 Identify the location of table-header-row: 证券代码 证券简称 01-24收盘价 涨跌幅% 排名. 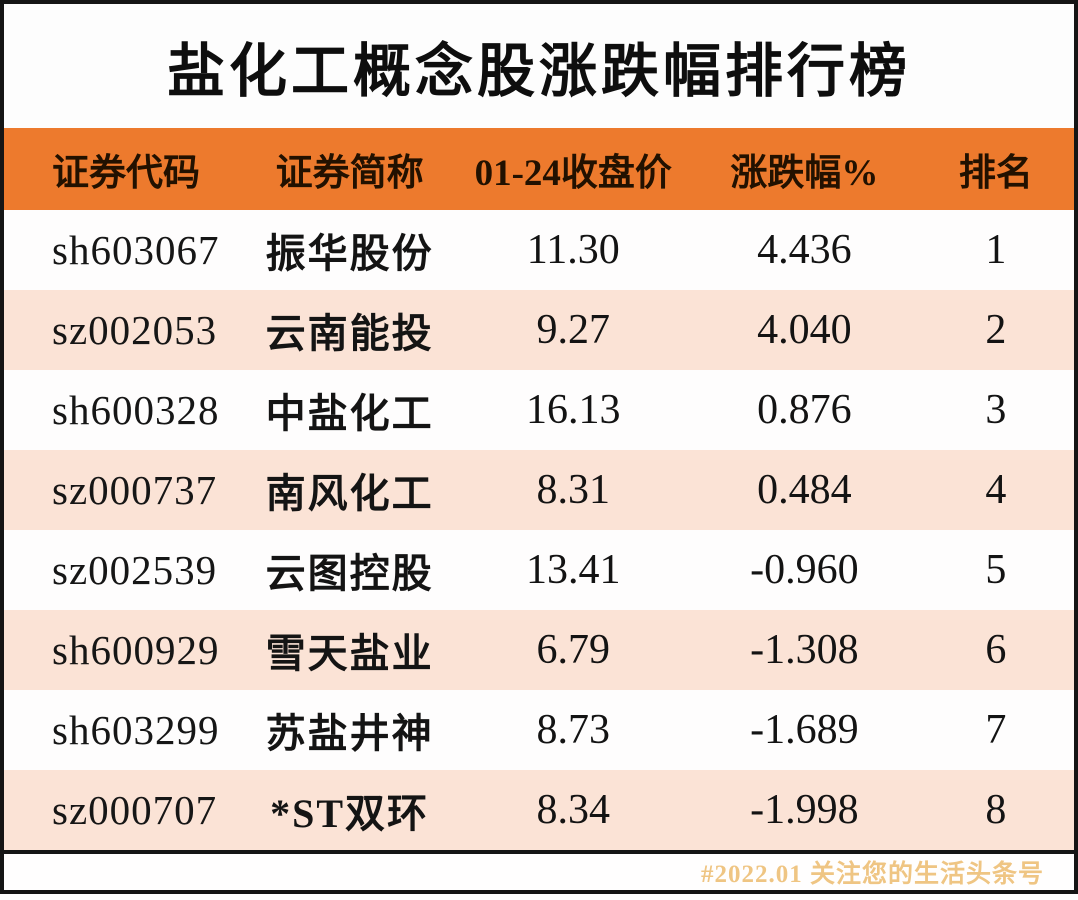
(539, 169).